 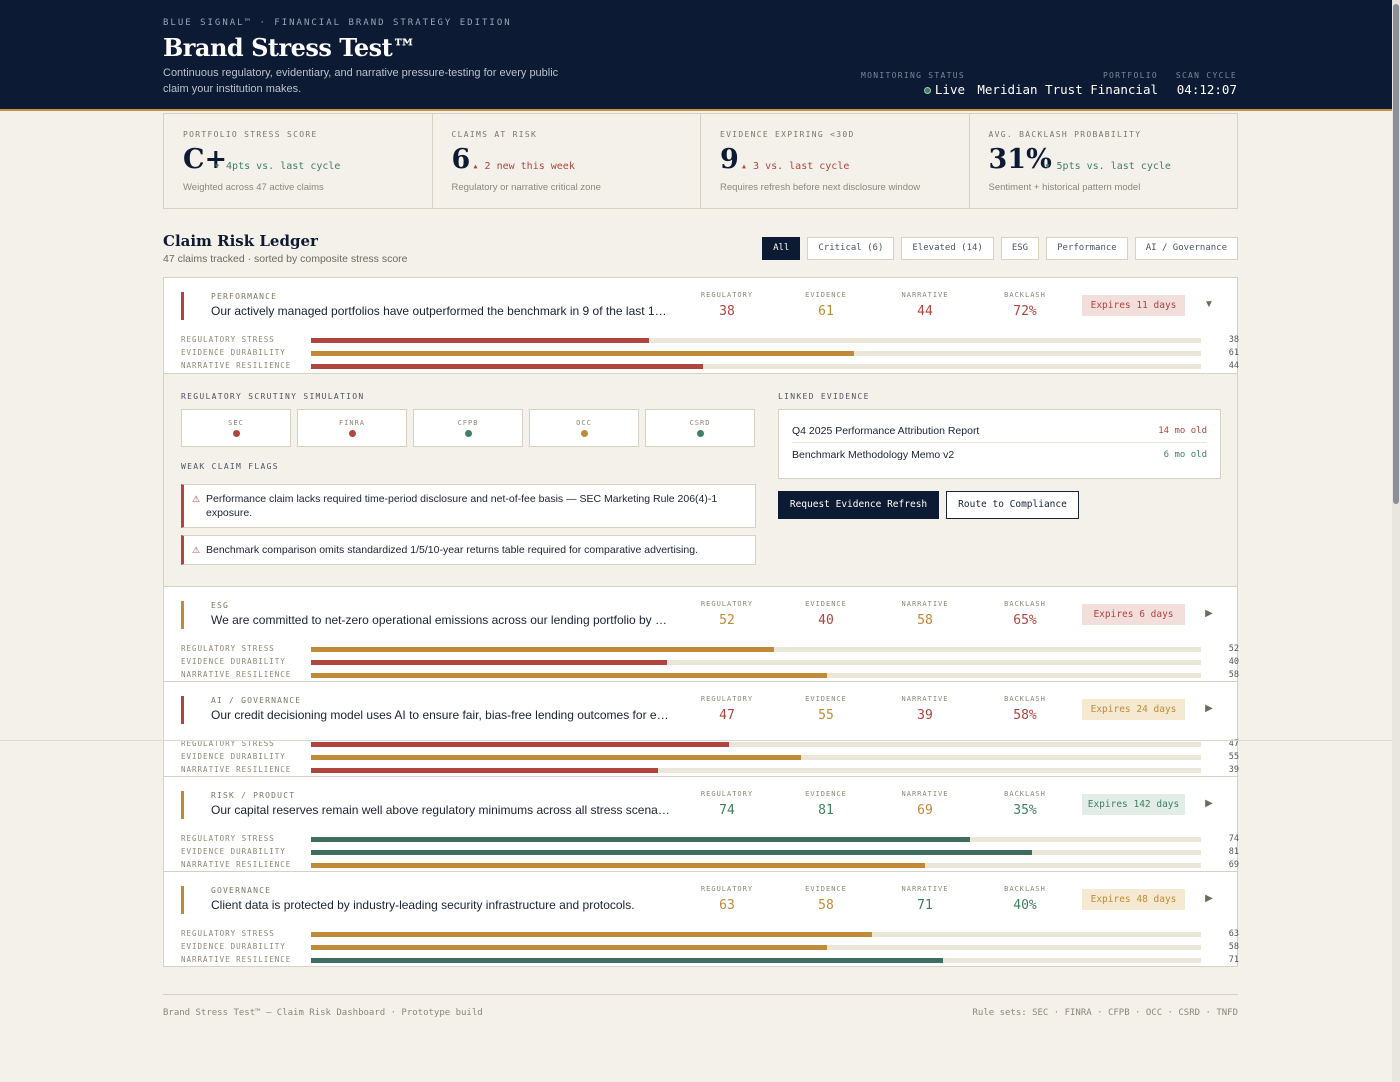 I want to click on kpi-value: C+, so click(x=205, y=159).